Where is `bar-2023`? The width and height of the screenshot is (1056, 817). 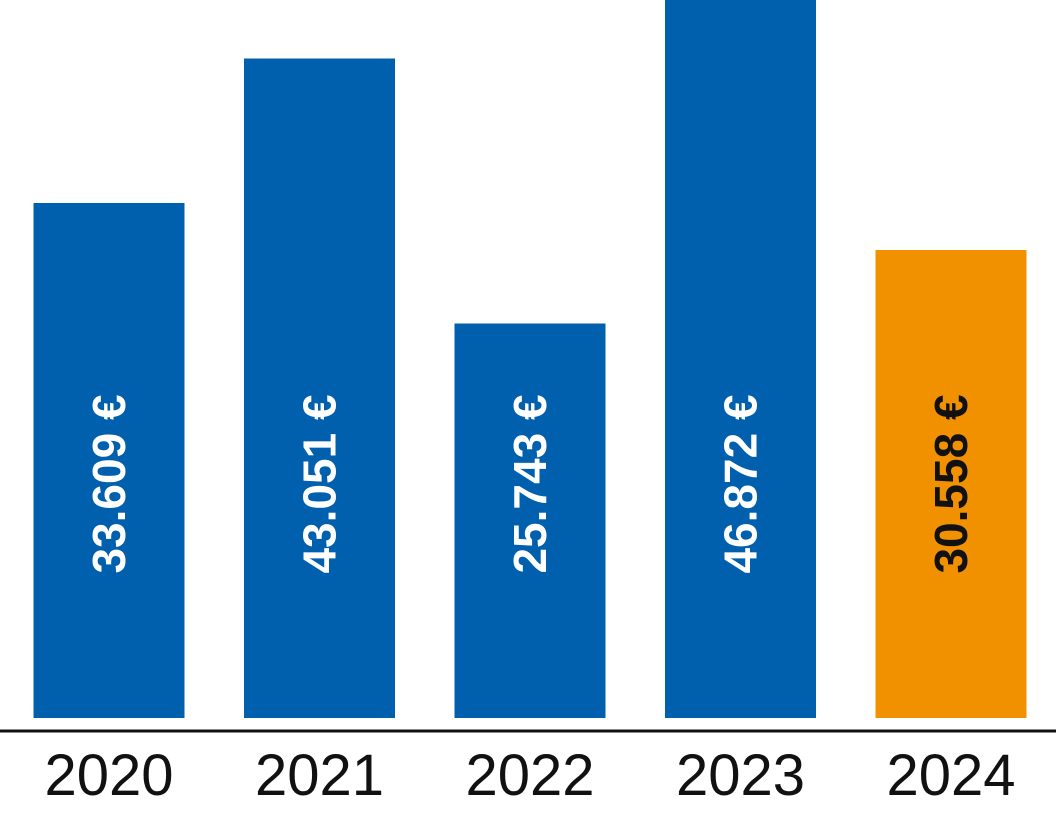 bar-2023 is located at coordinates (740, 359).